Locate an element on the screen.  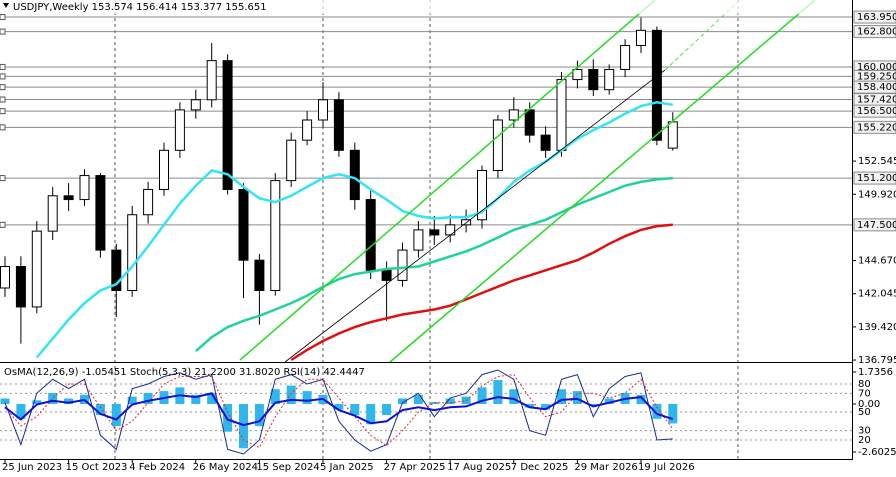
level-label: 155.220 is located at coordinates (876, 127).